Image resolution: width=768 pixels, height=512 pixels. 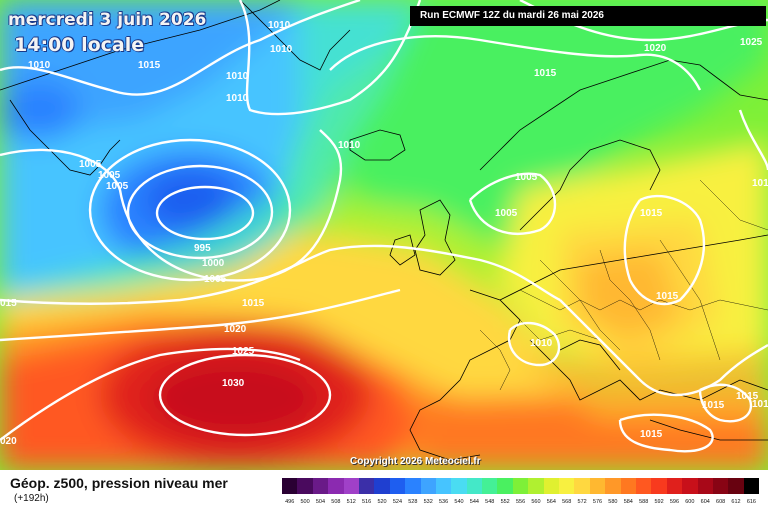 What do you see at coordinates (567, 502) in the screenshot?
I see `scale-tick-label: 568` at bounding box center [567, 502].